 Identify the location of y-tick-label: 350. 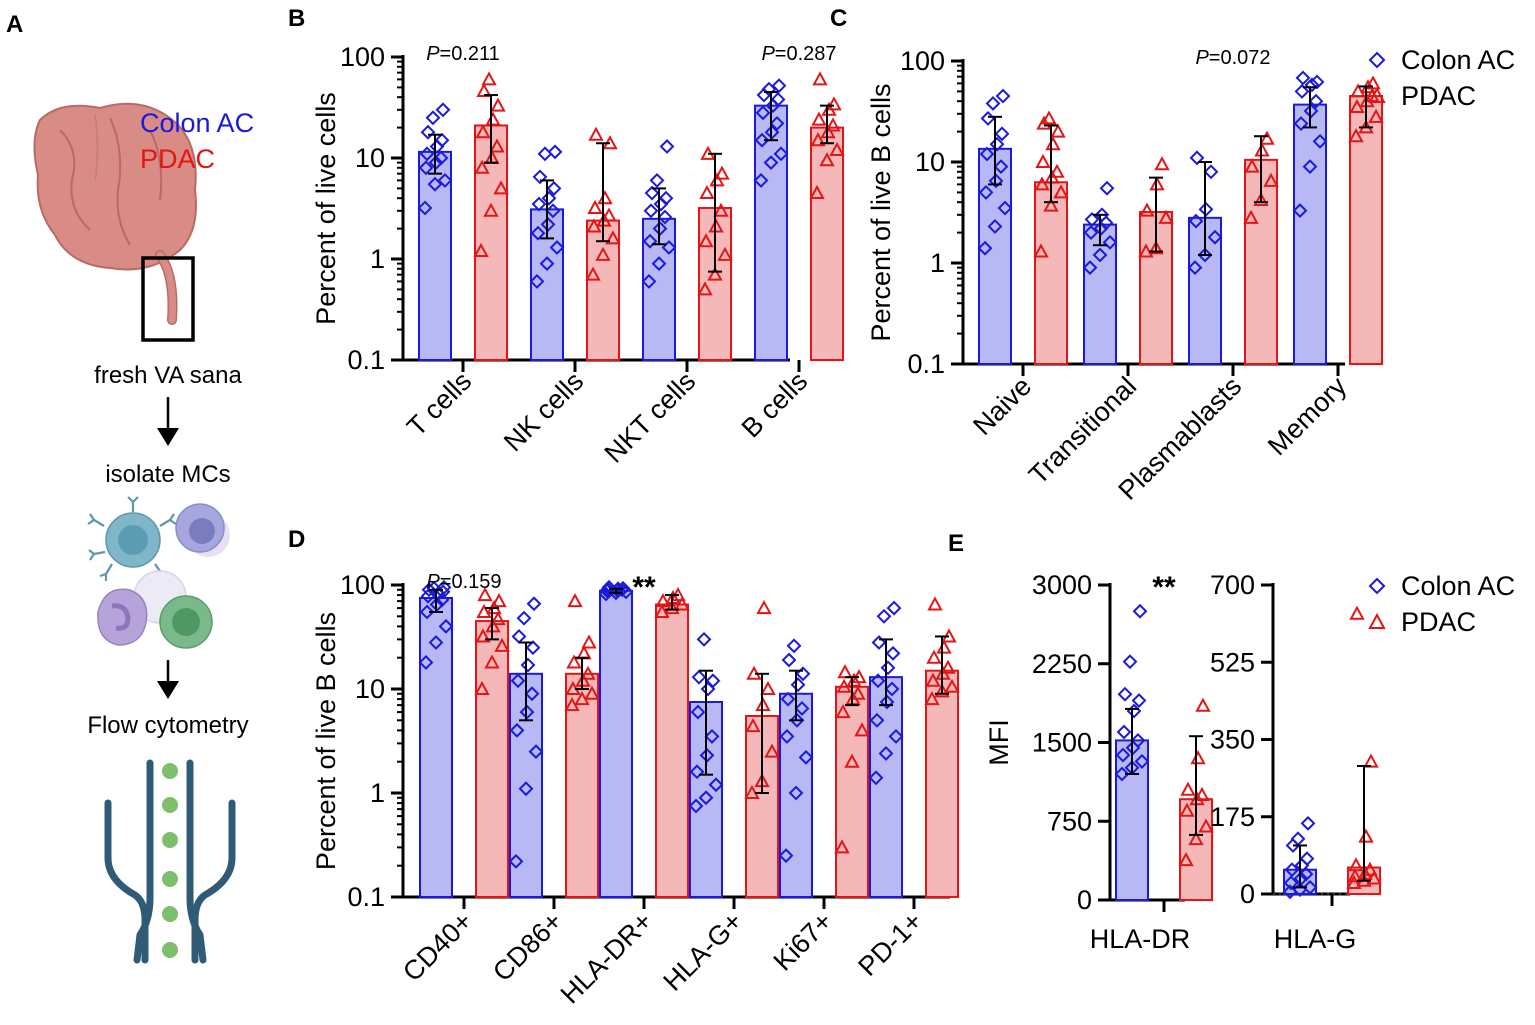
(1232, 740).